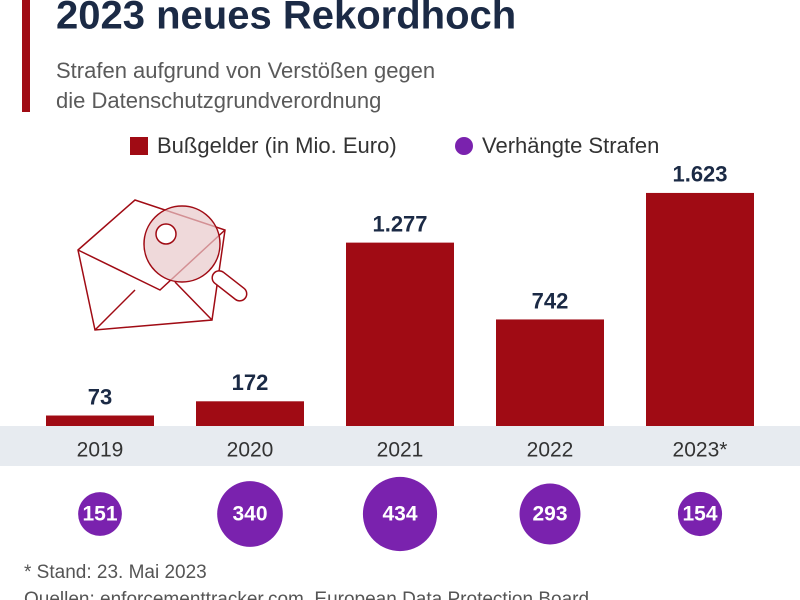  Describe the element at coordinates (400, 450) in the screenshot. I see `x-tick-label: 2021` at that location.